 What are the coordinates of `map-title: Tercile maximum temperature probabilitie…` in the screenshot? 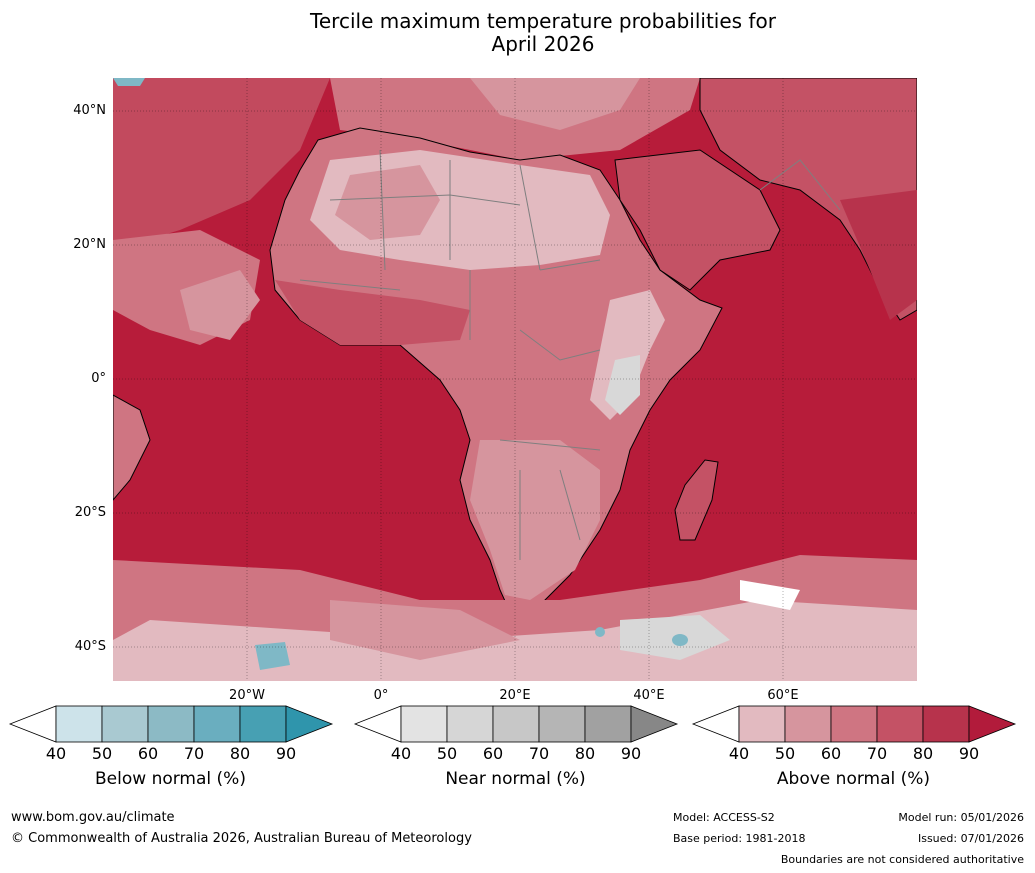 It's located at (517, 33).